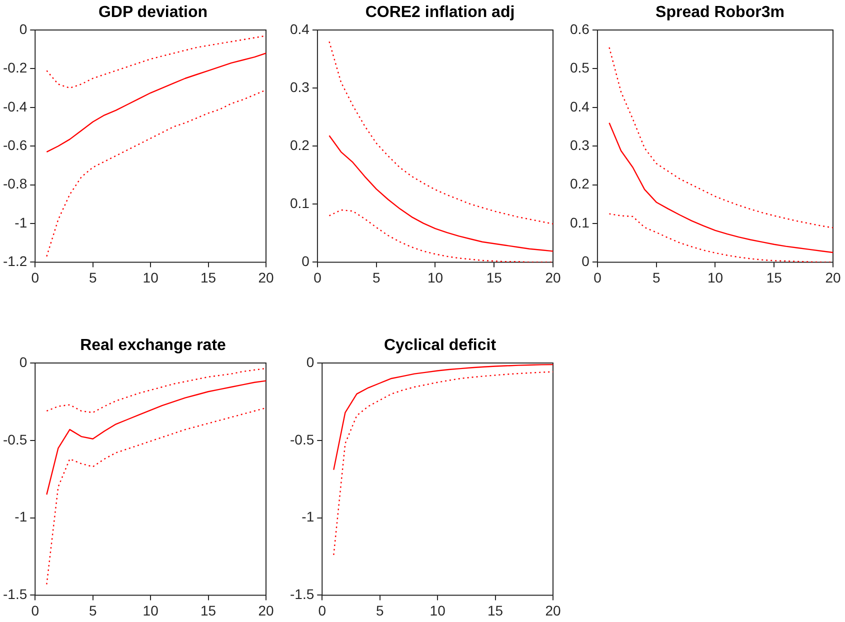 This screenshot has height=622, width=845. Describe the element at coordinates (15, 261) in the screenshot. I see `y-tick-label: -1.2` at that location.